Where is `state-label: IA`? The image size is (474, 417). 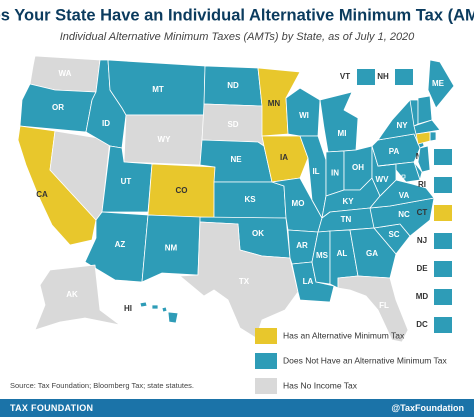 state-label: IA is located at coordinates (284, 157).